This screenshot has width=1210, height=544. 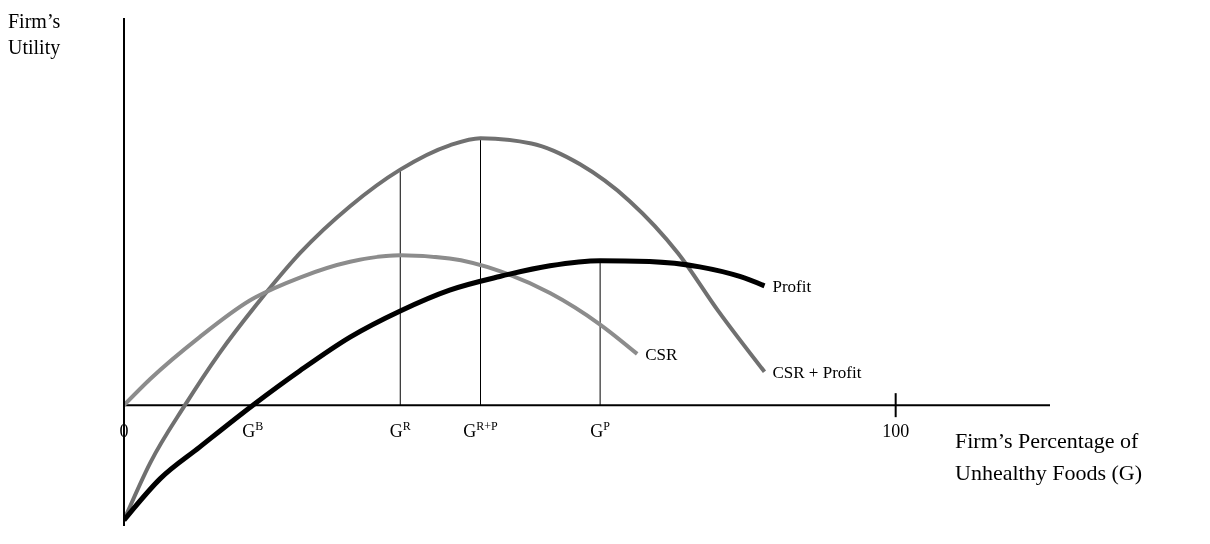 I want to click on y-axis-title: Firm’s Utility, so click(x=34, y=34).